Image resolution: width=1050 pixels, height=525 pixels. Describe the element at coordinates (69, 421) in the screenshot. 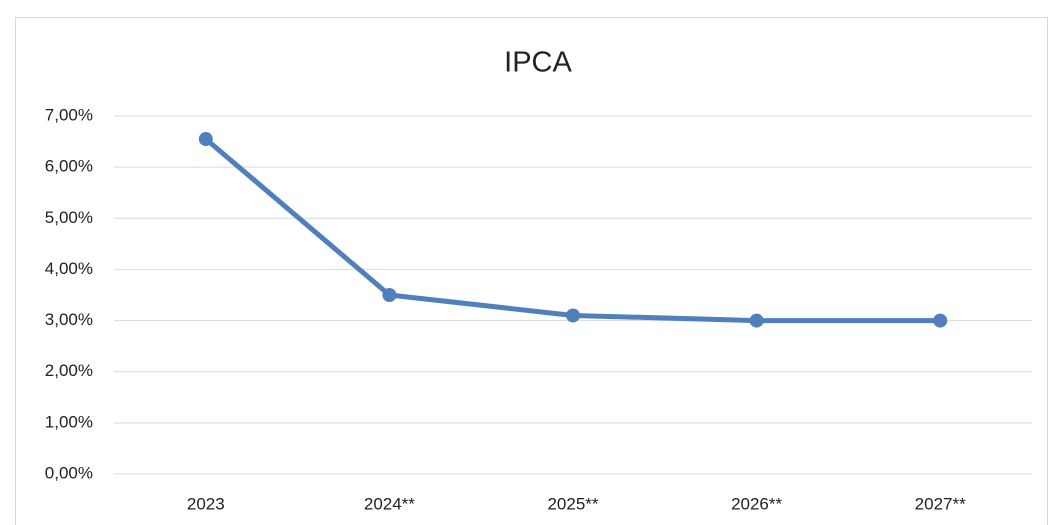

I see `y-tick-label: 1,00%` at that location.